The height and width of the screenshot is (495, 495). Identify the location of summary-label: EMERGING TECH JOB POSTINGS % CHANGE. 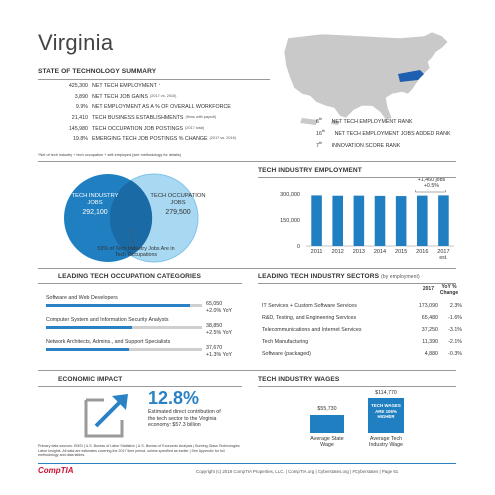
(150, 139).